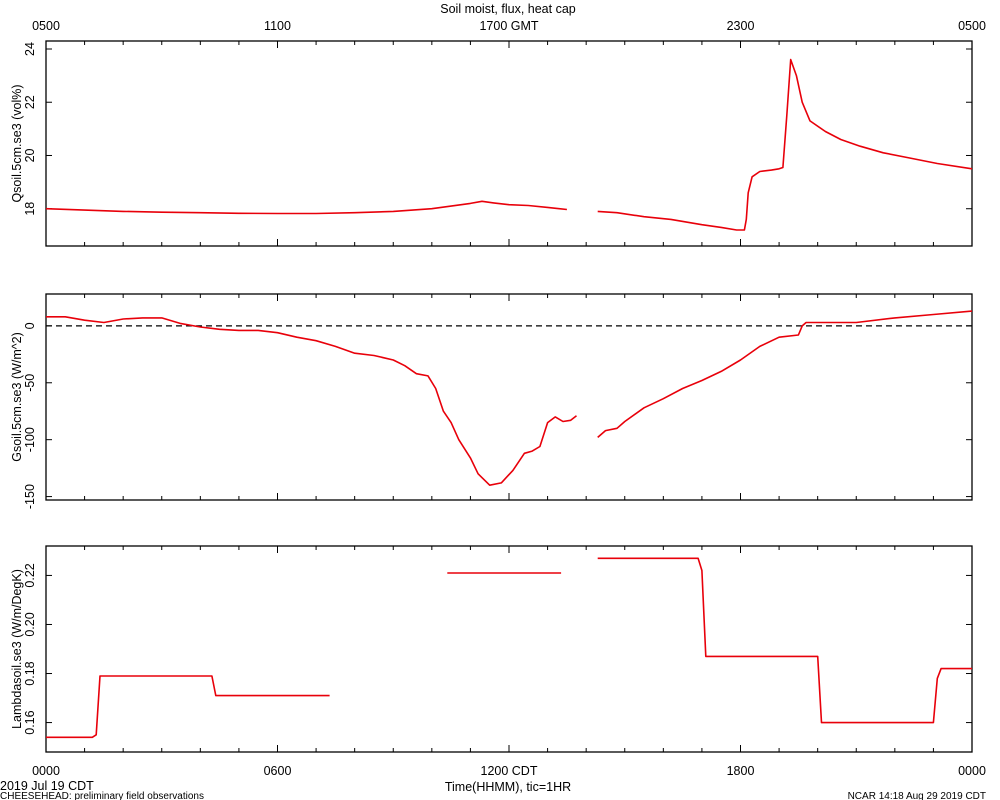 The image size is (1000, 800). Describe the element at coordinates (30, 325) in the screenshot. I see `y-tick-label: 0` at that location.